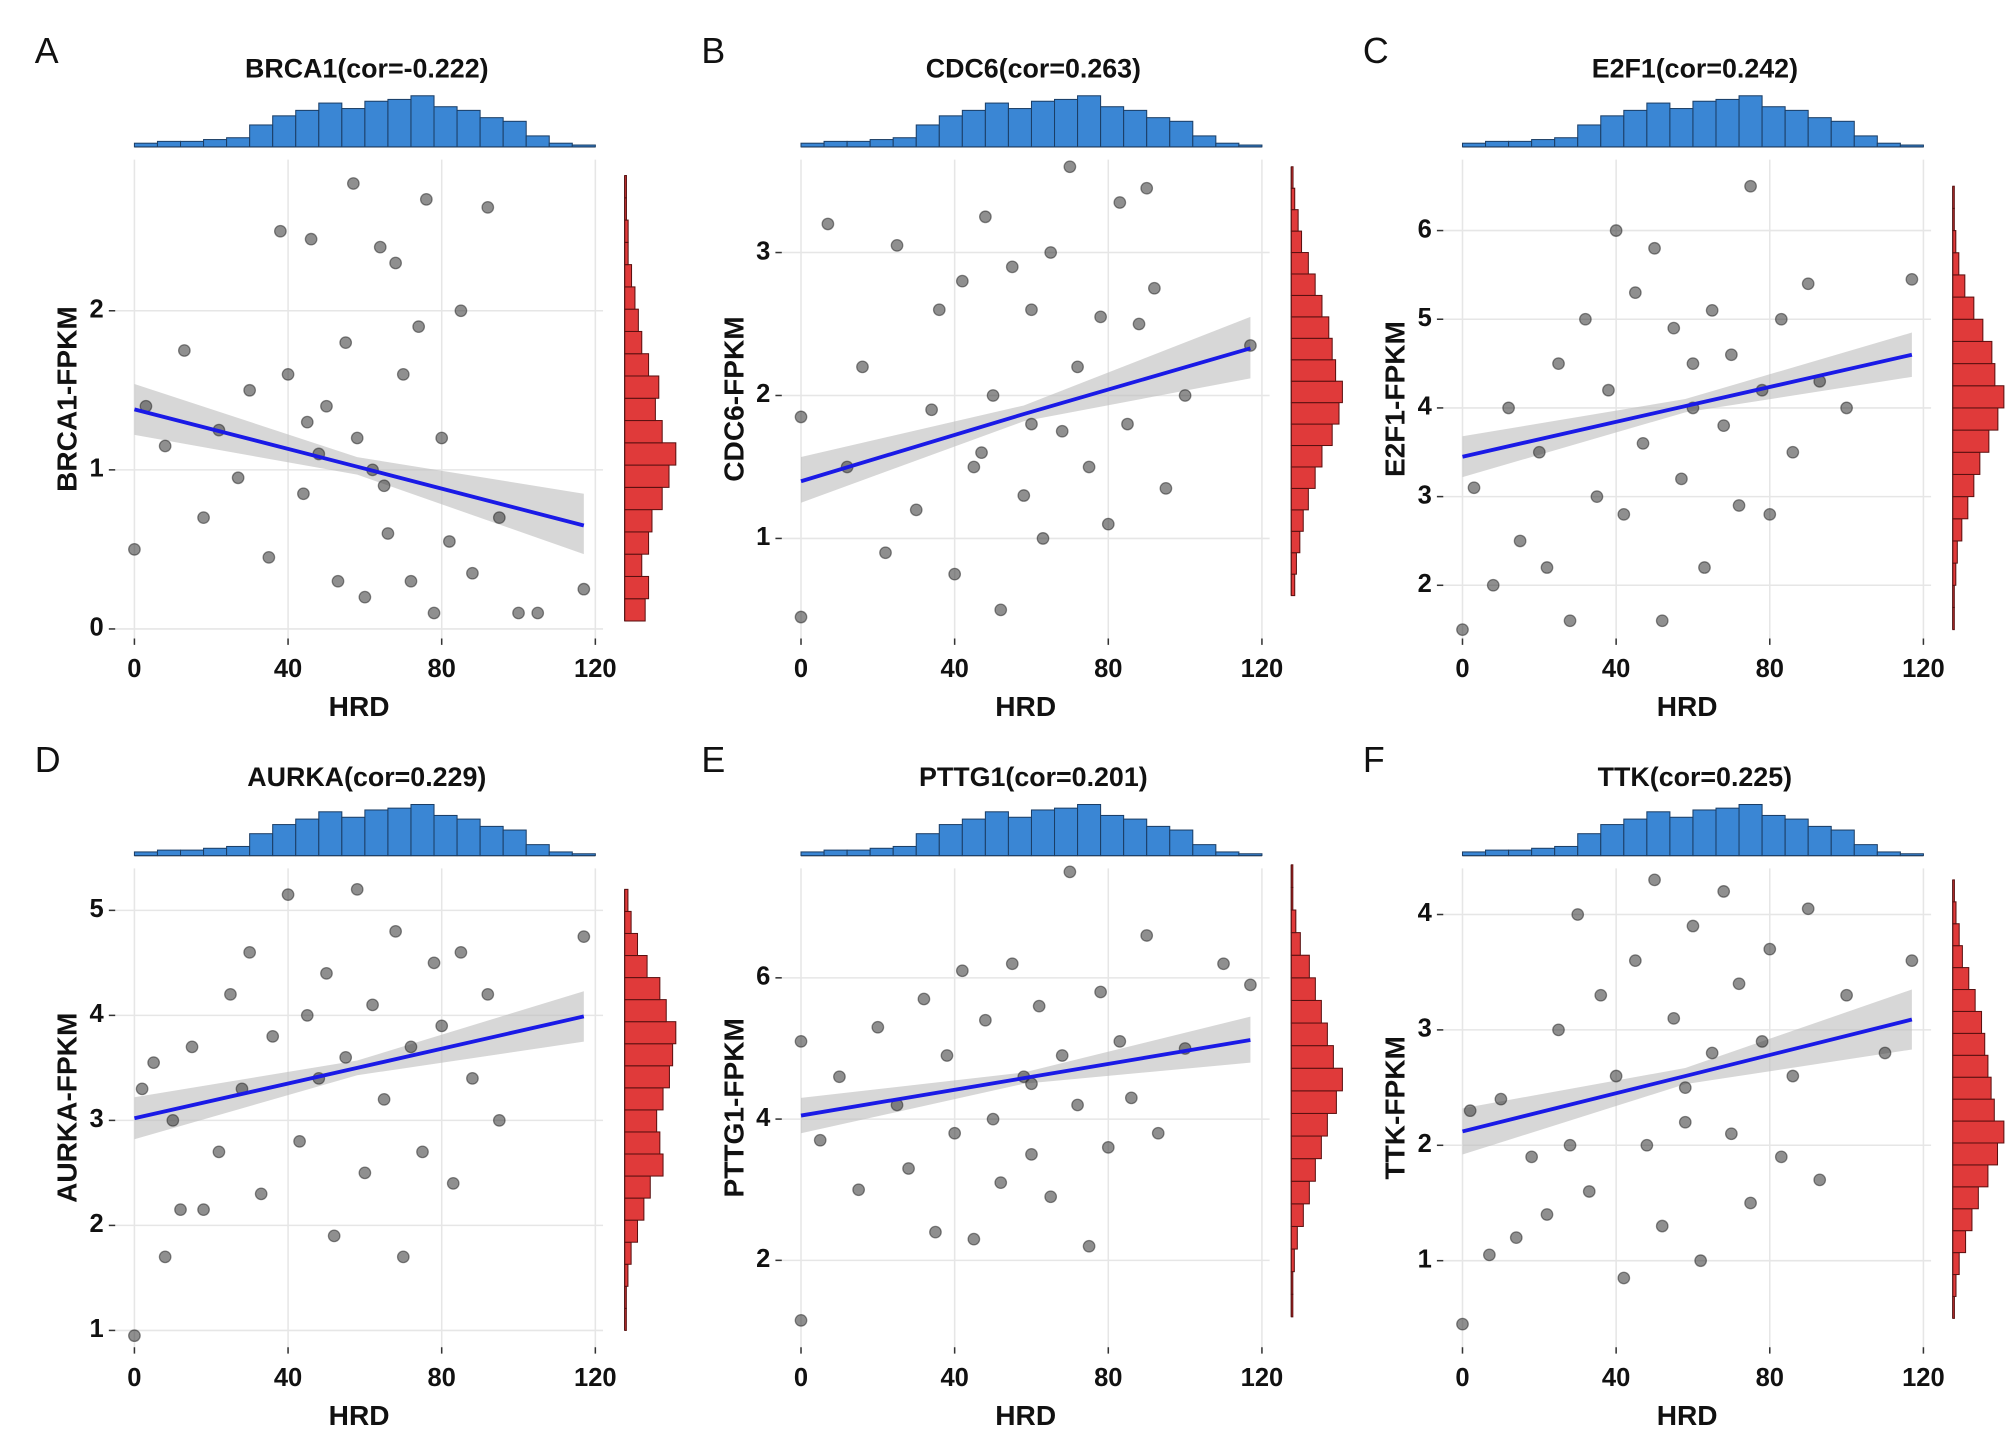 Image resolution: width=2008 pixels, height=1443 pixels. Describe the element at coordinates (713, 51) in the screenshot. I see `panel-label: B` at that location.